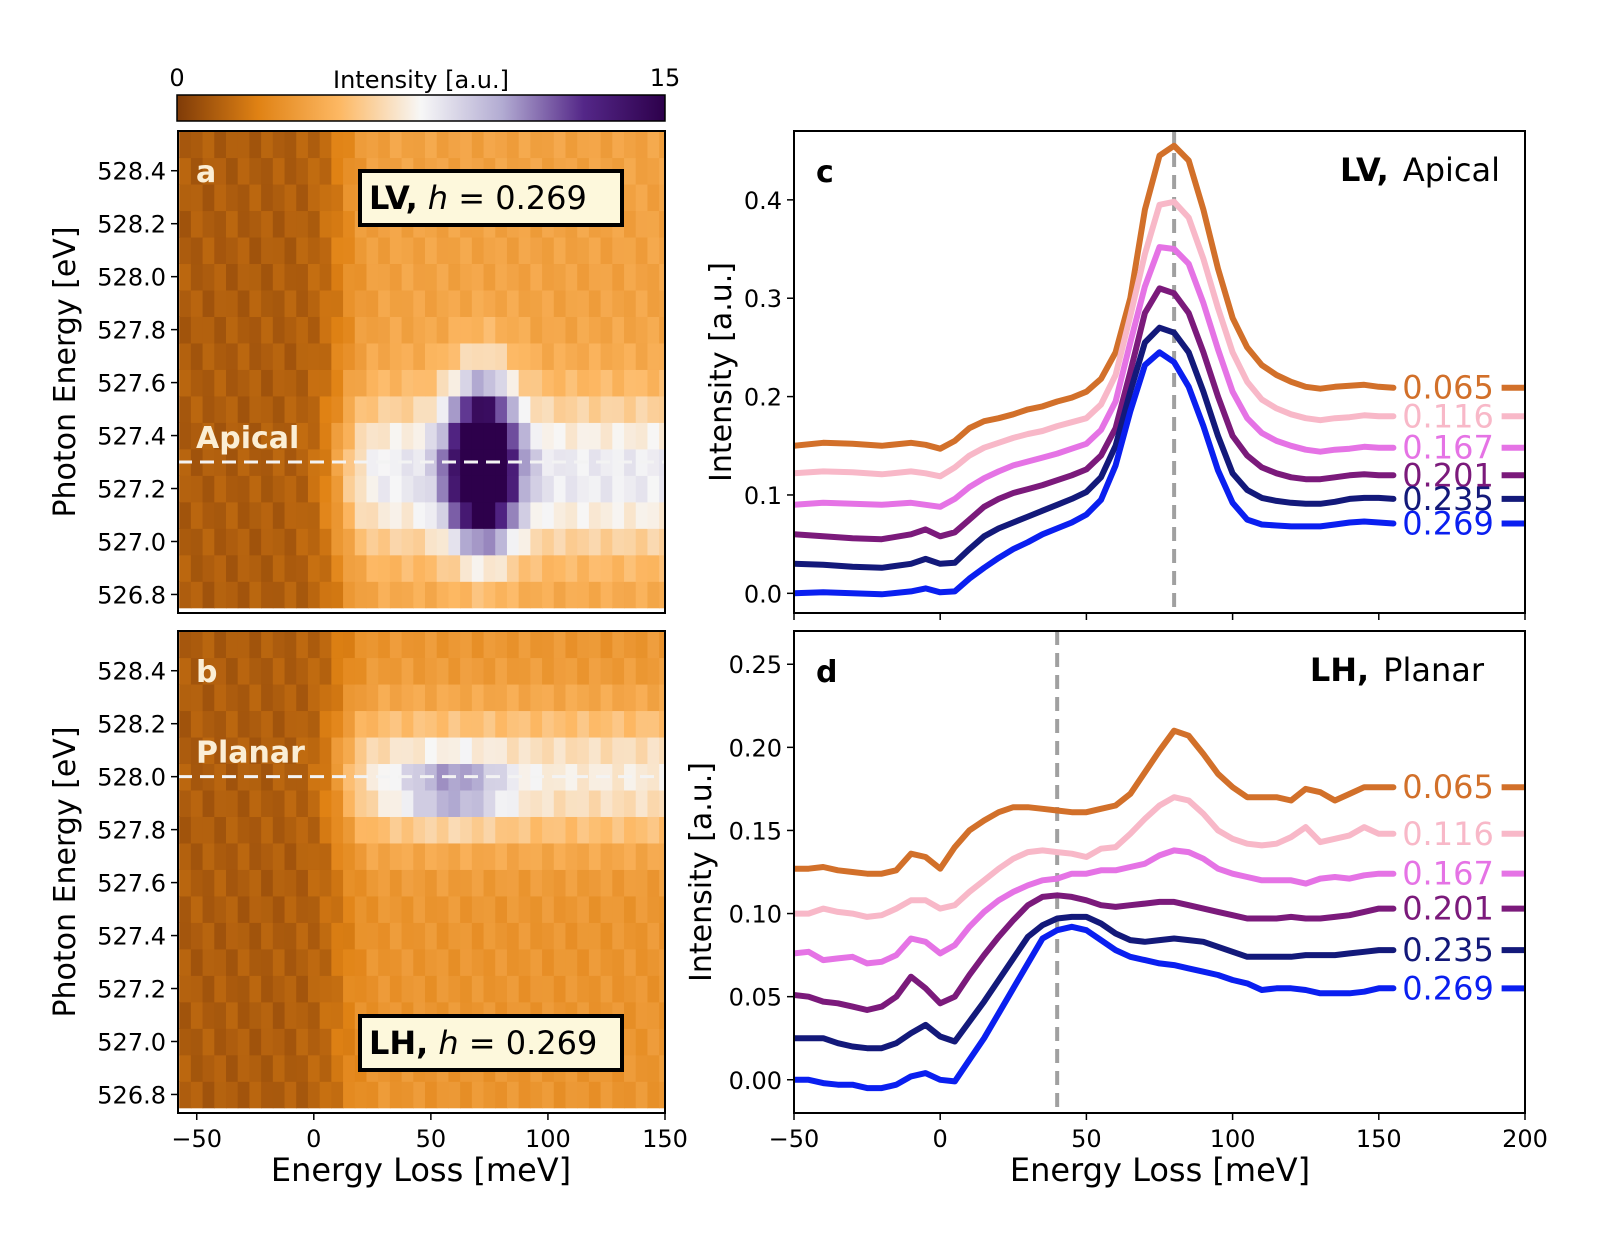 The height and width of the screenshot is (1250, 1600). Describe the element at coordinates (1448, 787) in the screenshot. I see `series-label: 0.065` at that location.